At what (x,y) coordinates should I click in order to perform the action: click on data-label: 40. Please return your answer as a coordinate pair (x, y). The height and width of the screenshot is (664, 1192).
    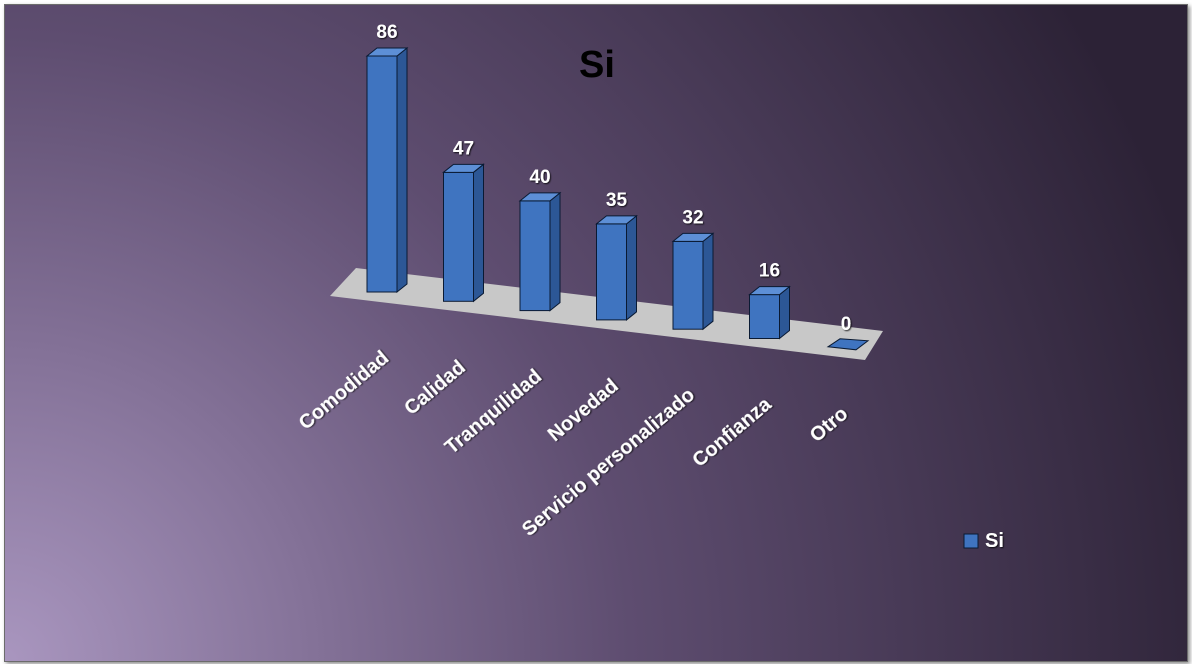
    Looking at the image, I should click on (539, 177).